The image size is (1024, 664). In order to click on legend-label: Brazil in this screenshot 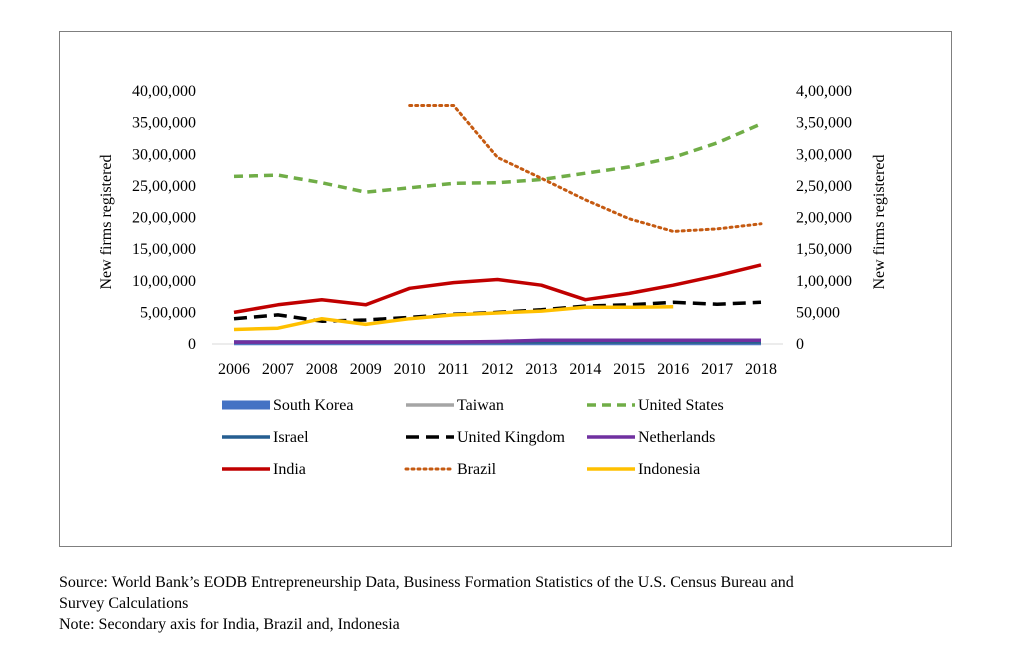, I will do `click(477, 469)`.